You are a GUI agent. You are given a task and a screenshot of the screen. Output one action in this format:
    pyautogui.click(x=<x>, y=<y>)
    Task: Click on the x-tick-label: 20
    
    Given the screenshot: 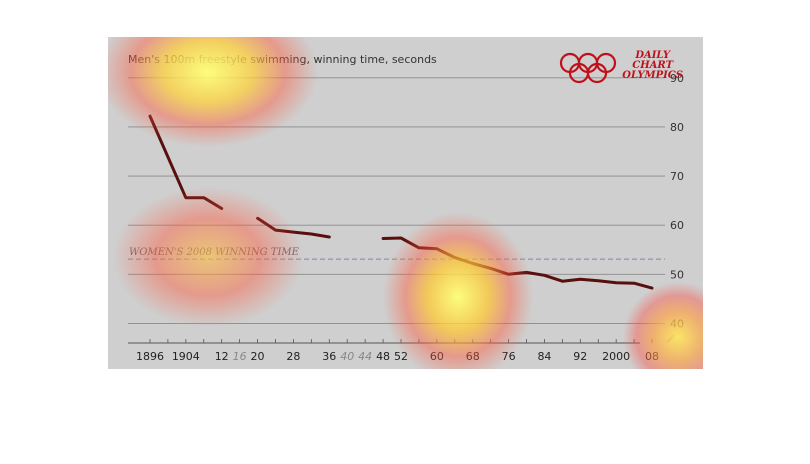 What is the action you would take?
    pyautogui.click(x=258, y=356)
    